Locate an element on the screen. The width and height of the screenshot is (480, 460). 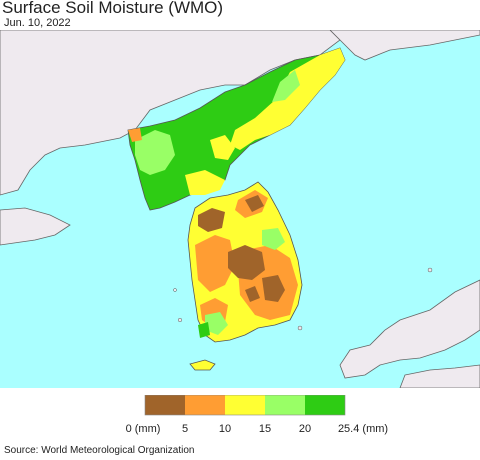
legend-tick-label: 5 is located at coordinates (185, 429).